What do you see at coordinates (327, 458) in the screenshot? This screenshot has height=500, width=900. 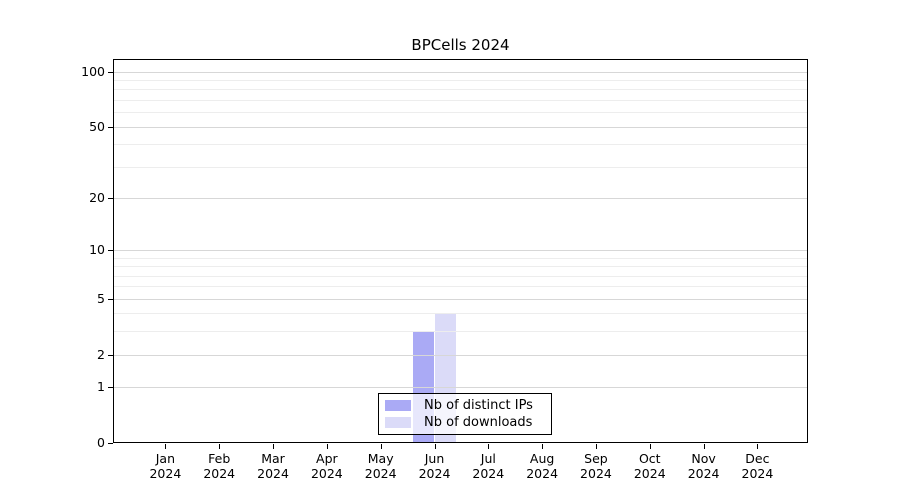 I see `month-label: Apr` at bounding box center [327, 458].